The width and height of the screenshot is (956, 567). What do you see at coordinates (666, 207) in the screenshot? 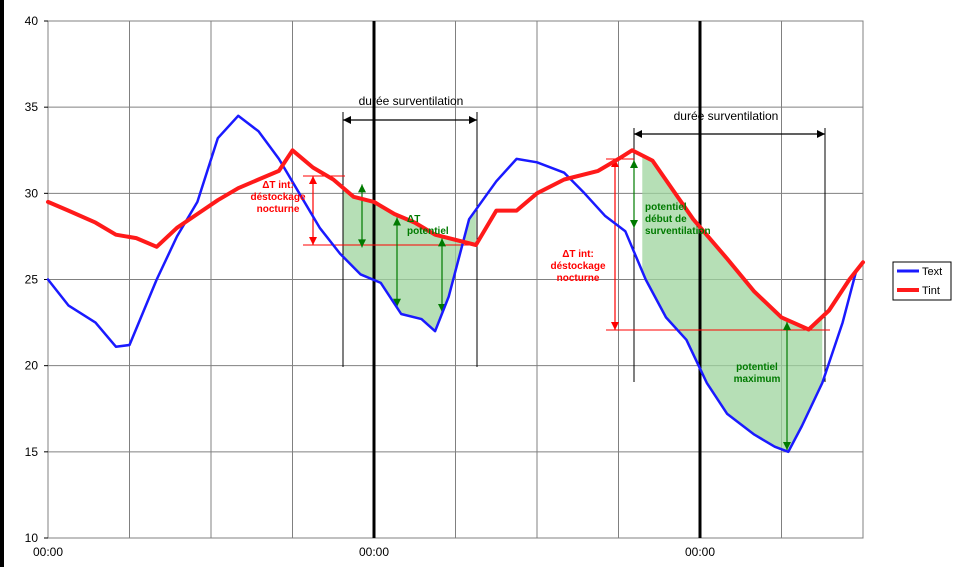
I see `pot-label-2-line1: potentiel` at bounding box center [666, 207].